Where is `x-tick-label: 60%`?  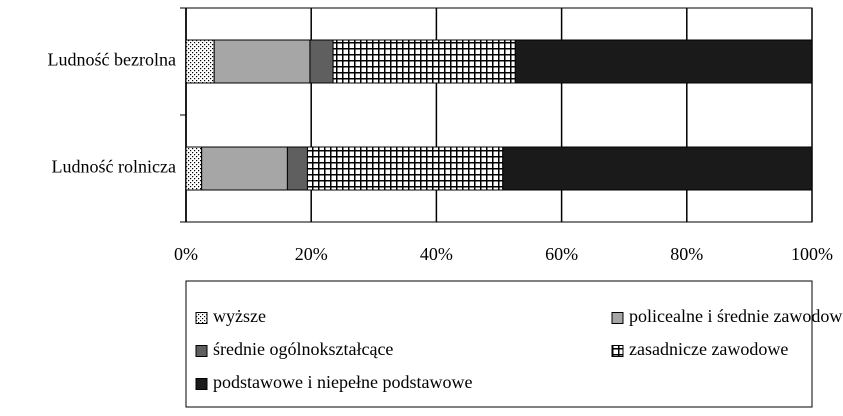 x-tick-label: 60% is located at coordinates (561, 254).